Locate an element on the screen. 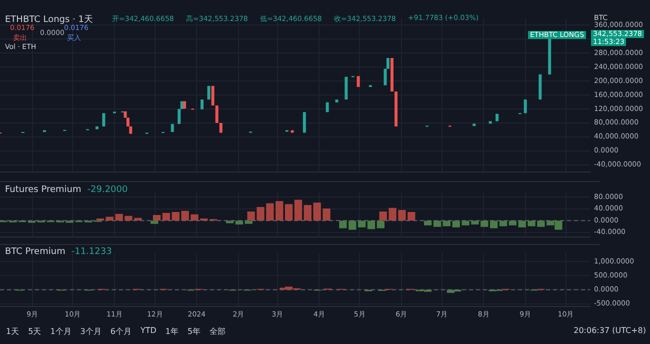 This screenshot has height=344, width=650. text: 1天 is located at coordinates (13, 331).